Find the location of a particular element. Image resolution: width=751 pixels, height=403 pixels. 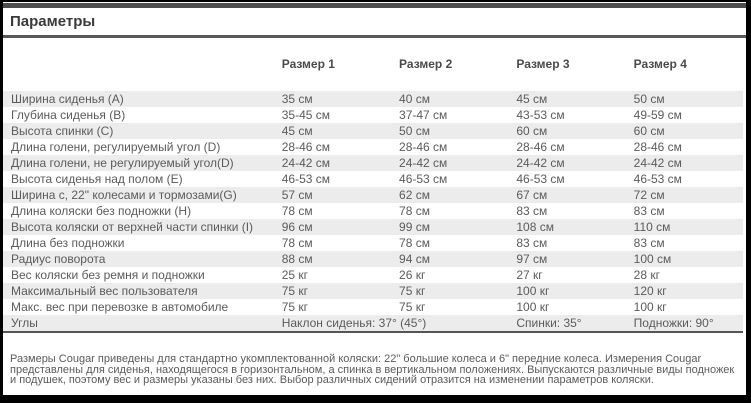

table-cell: 27 кг is located at coordinates (529, 275).